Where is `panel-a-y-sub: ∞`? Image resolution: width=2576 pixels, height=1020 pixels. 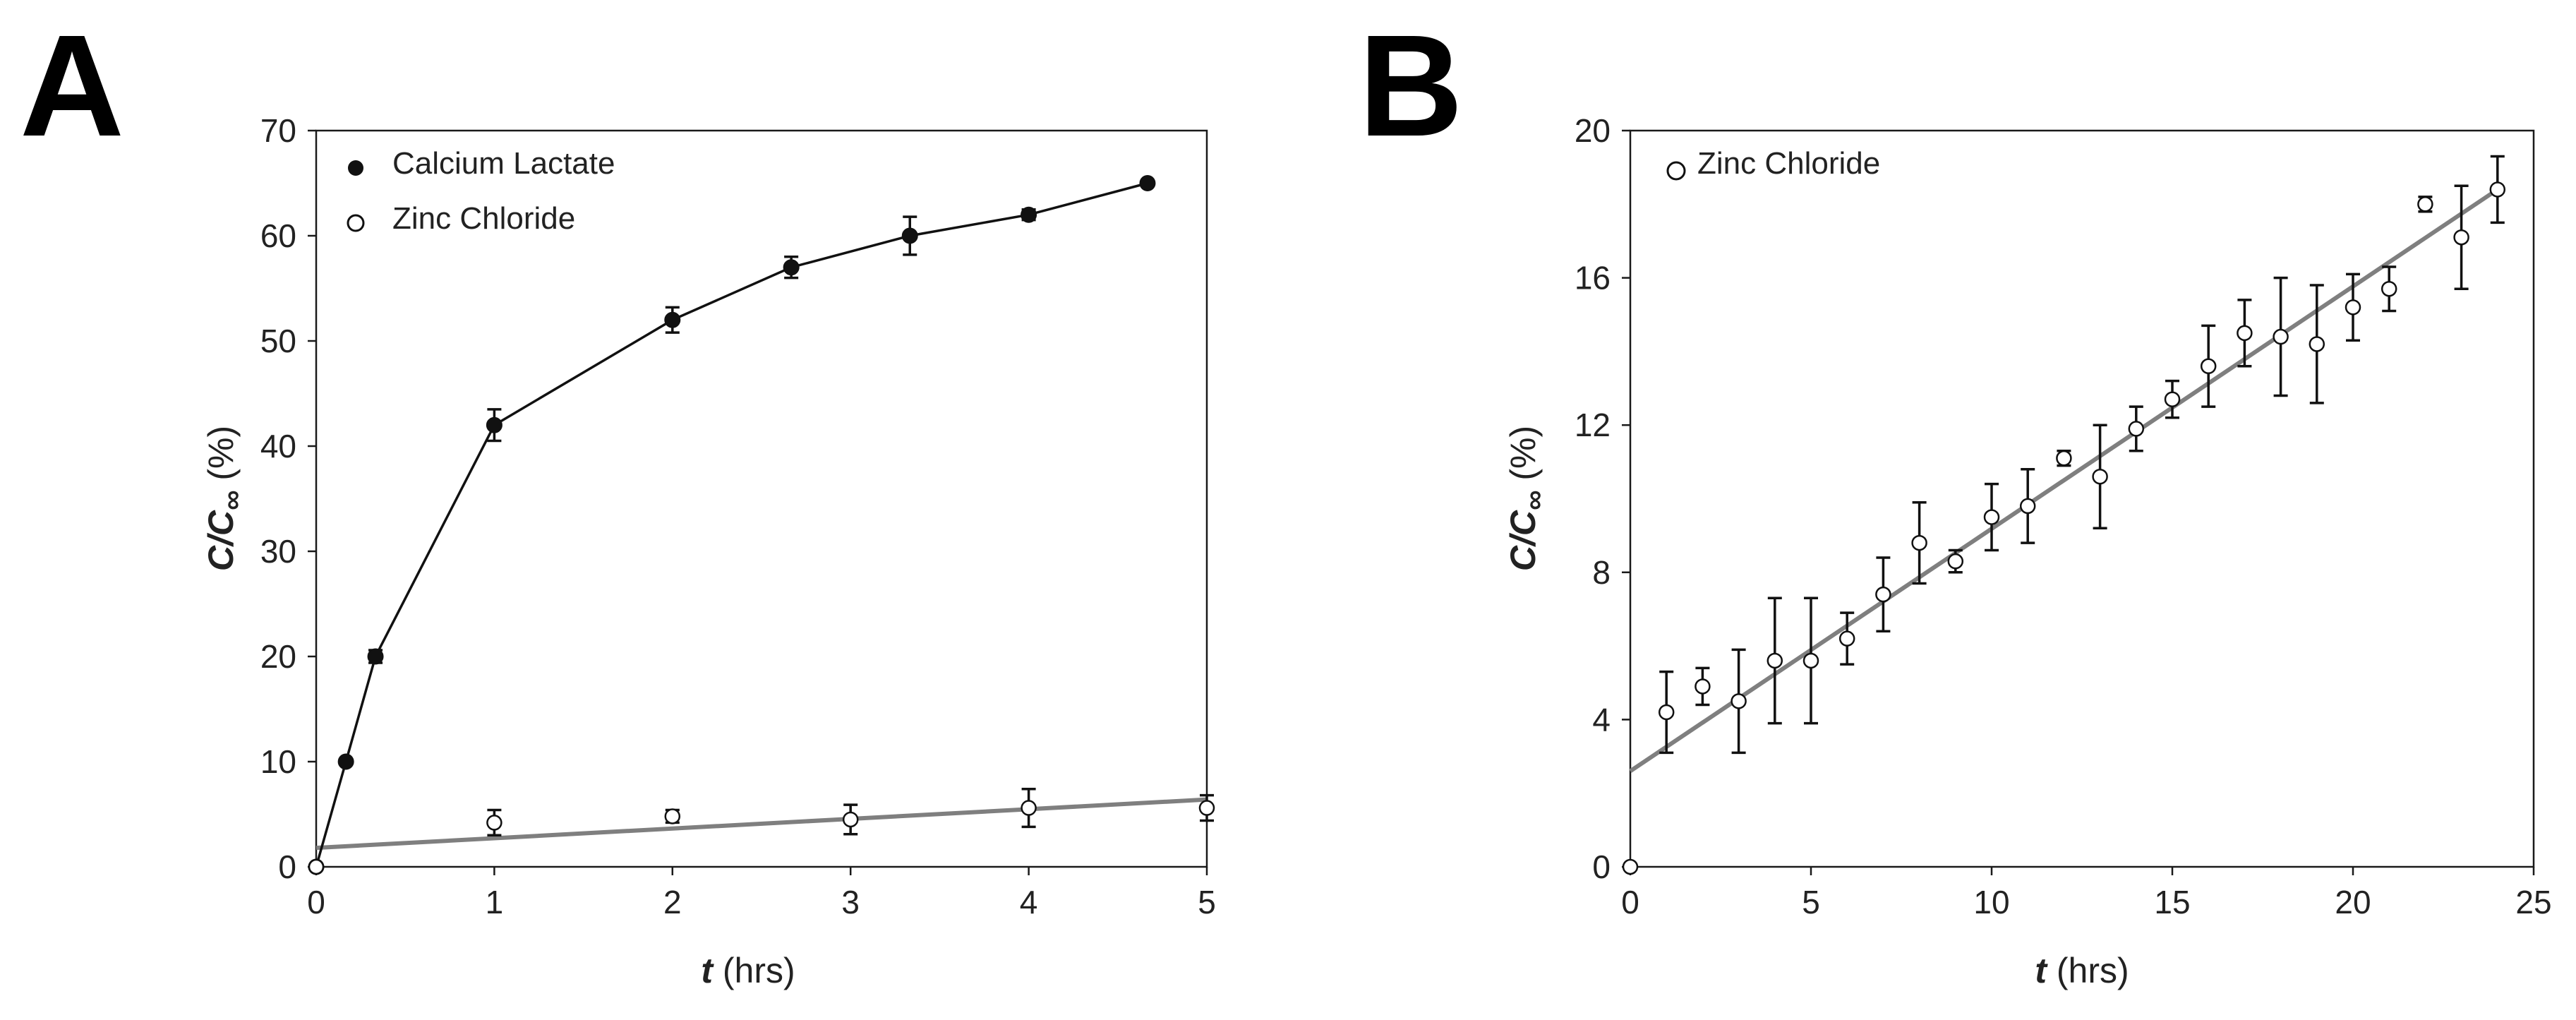
panel-a-y-sub: ∞ is located at coordinates (232, 501).